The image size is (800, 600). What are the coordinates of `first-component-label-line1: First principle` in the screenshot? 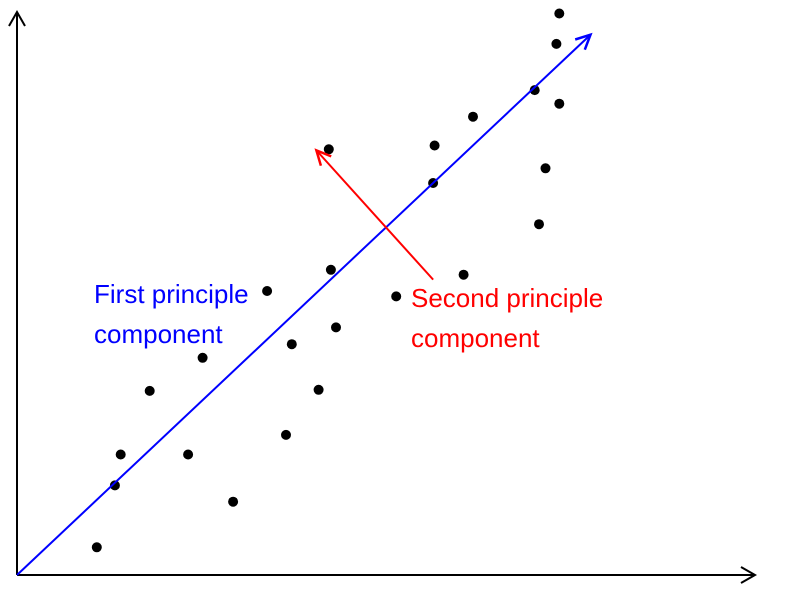 It's located at (171, 294).